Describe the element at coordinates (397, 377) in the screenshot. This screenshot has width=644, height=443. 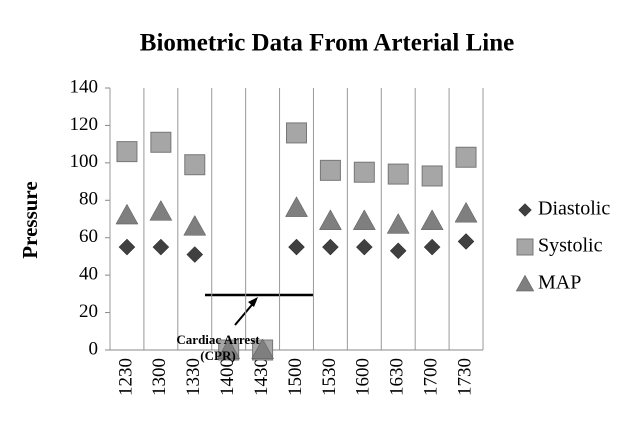
I see `x-tick-label: 1630` at that location.